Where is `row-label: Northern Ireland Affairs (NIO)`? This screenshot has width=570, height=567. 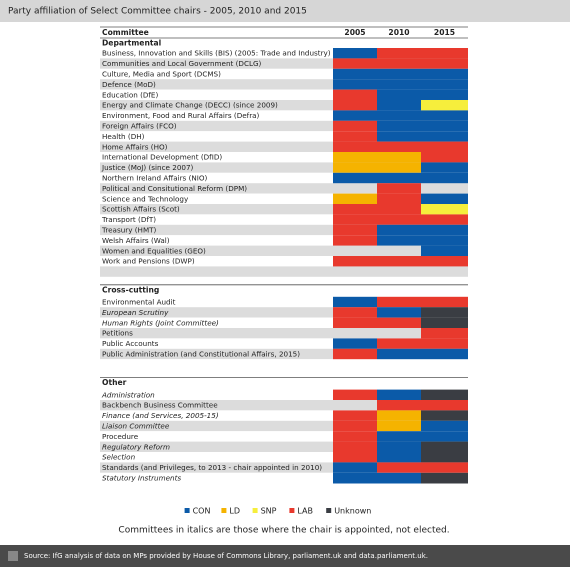
row-label: Northern Ireland Affairs (NIO) is located at coordinates (155, 178).